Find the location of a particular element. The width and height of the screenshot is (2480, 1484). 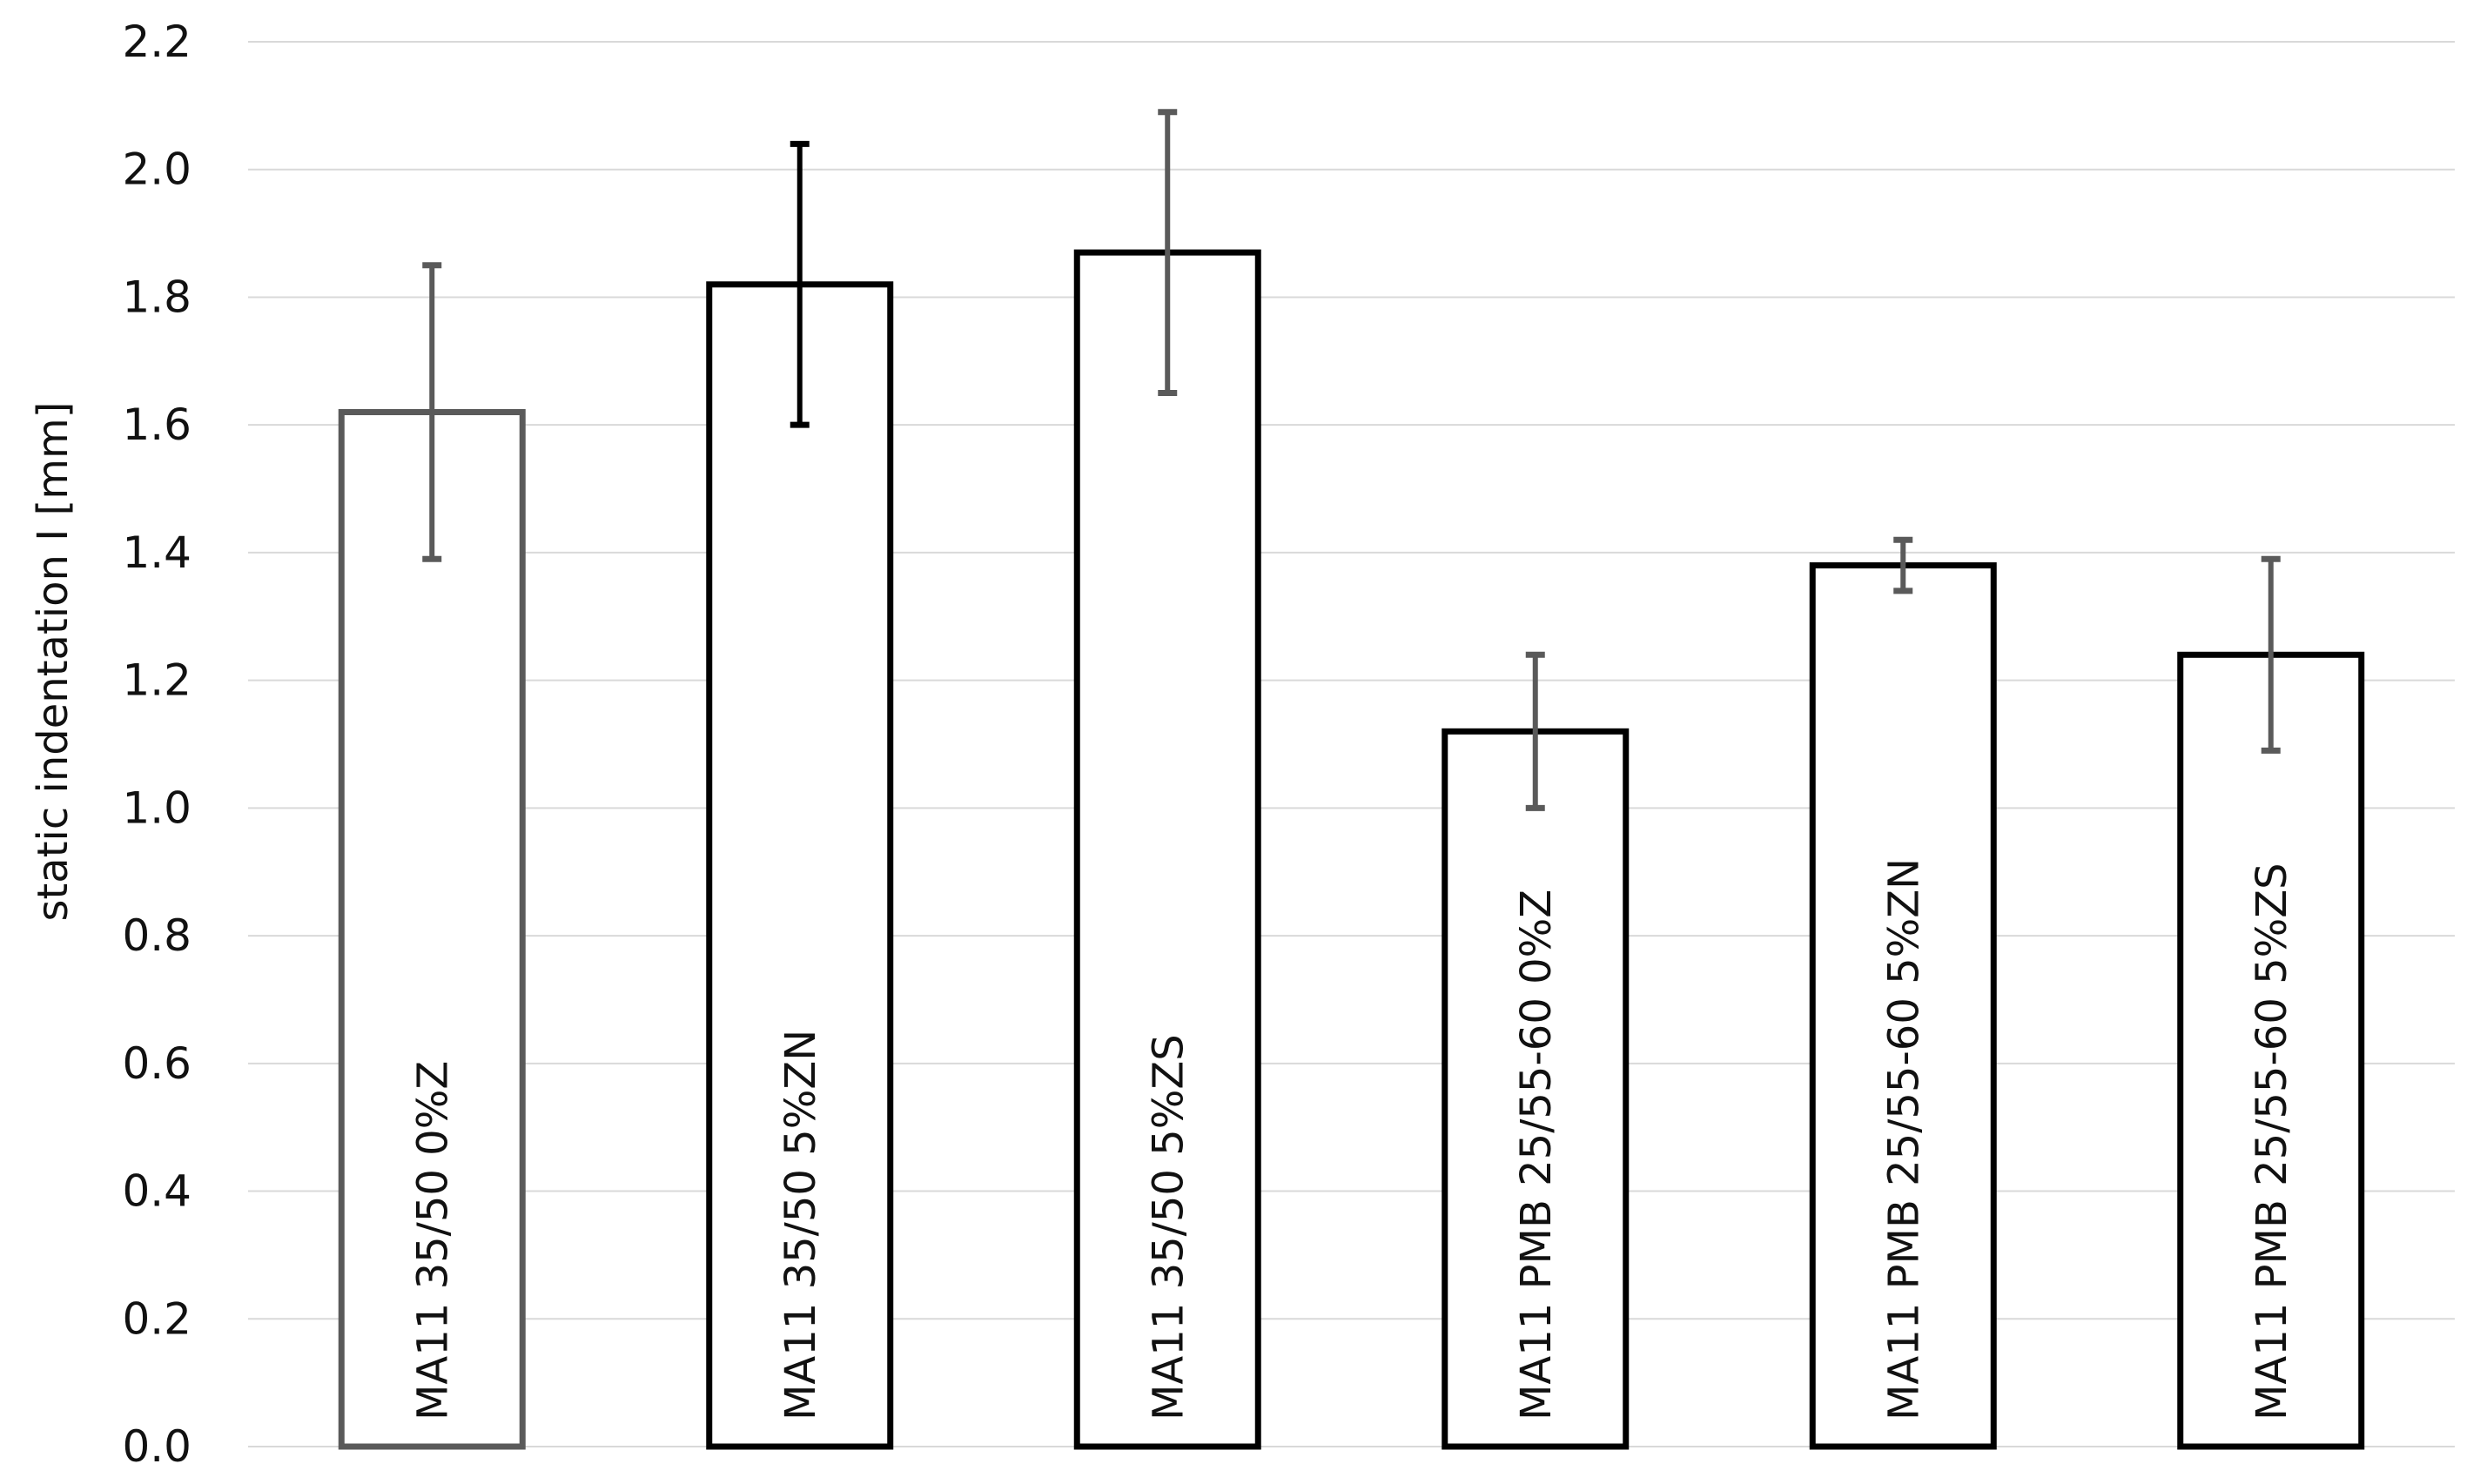

y-tick-label: 1.0 is located at coordinates (157, 808).